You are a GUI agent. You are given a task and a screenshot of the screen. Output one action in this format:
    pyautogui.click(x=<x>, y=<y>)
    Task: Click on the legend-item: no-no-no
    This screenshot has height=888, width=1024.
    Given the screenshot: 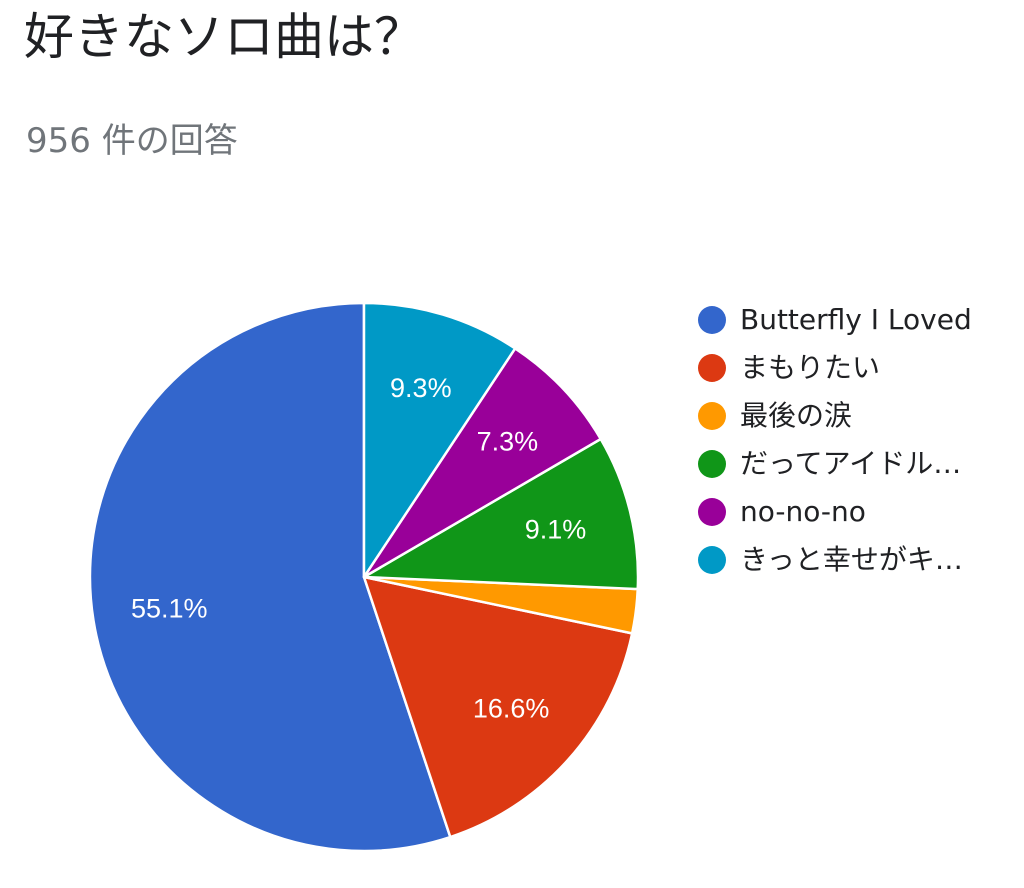 What is the action you would take?
    pyautogui.click(x=835, y=512)
    